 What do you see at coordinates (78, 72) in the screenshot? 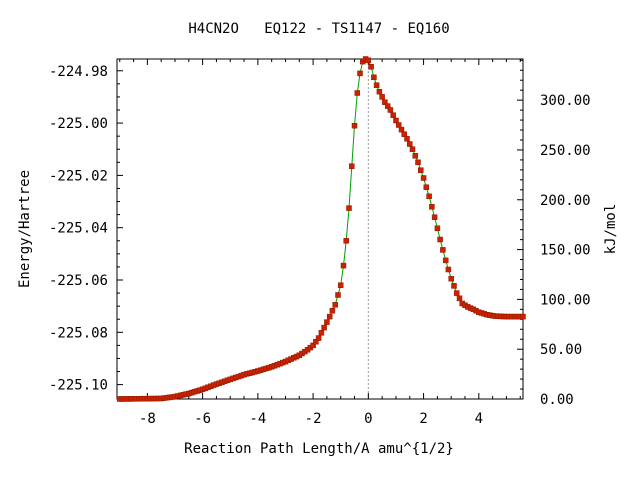
I see `y-tick-label: -224.98` at bounding box center [78, 72].